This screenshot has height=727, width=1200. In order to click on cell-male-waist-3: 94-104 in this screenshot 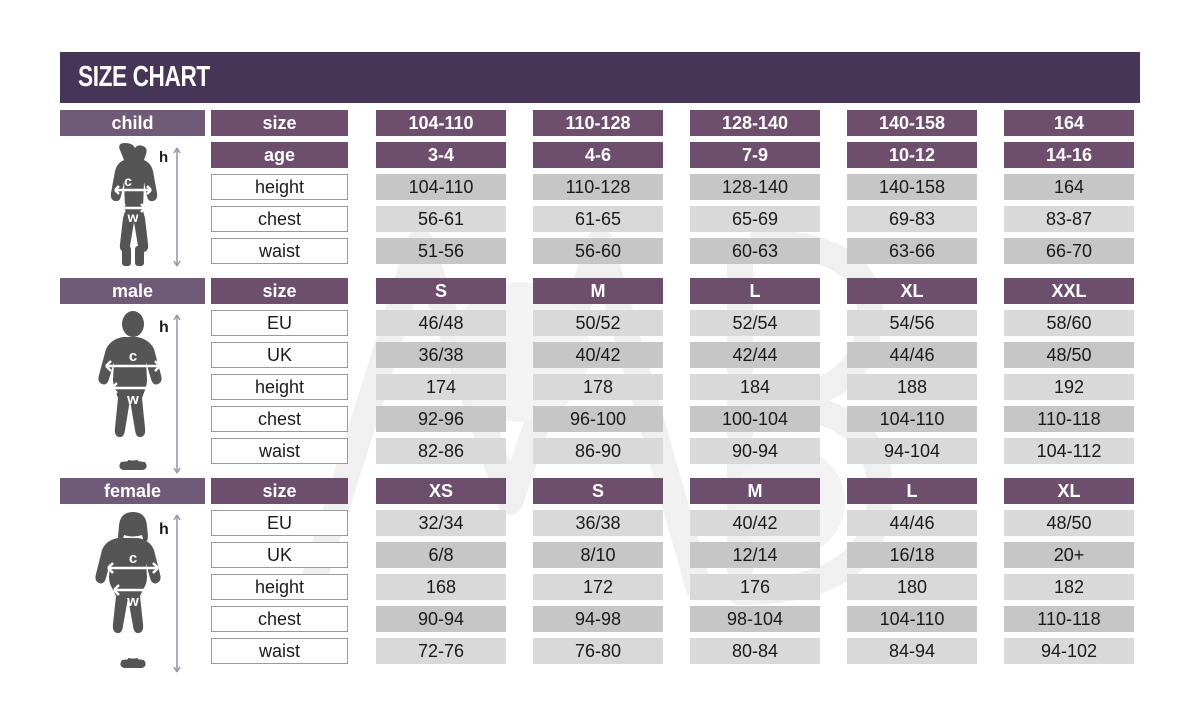, I will do `click(912, 451)`.